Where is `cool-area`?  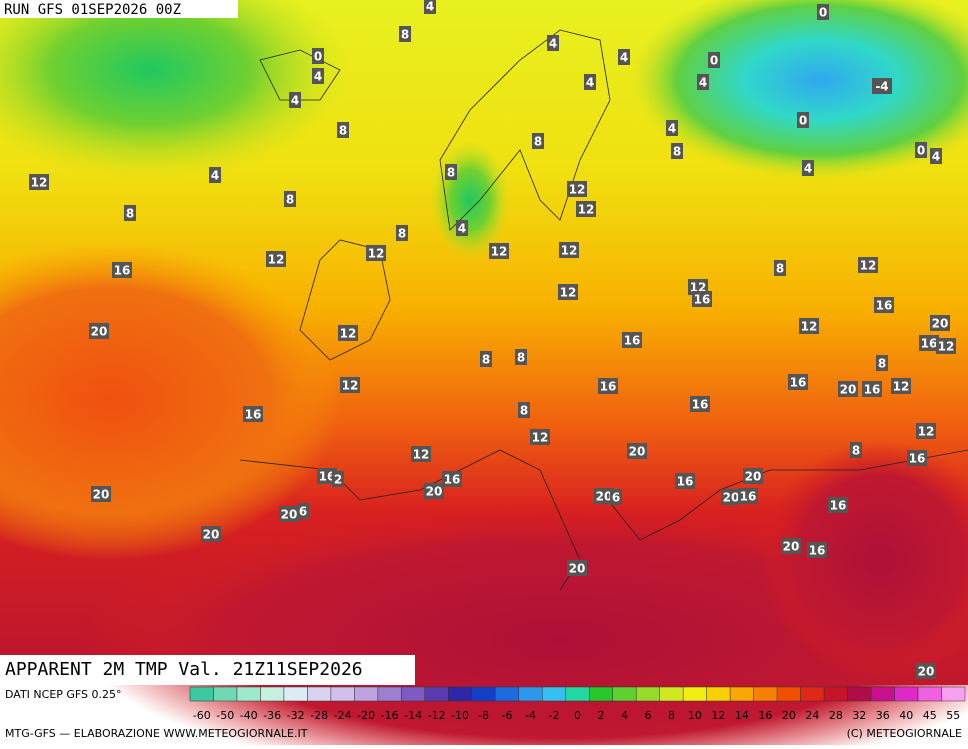 cool-area is located at coordinates (175, 90).